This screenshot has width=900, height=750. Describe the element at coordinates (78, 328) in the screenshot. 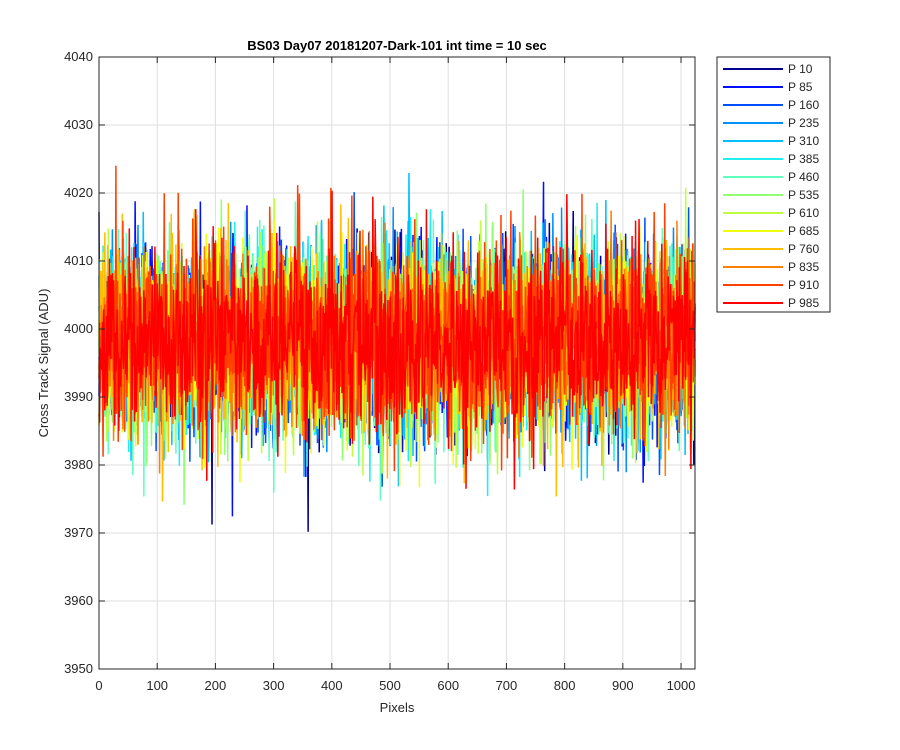

I see `y-tick-label: 4000` at that location.